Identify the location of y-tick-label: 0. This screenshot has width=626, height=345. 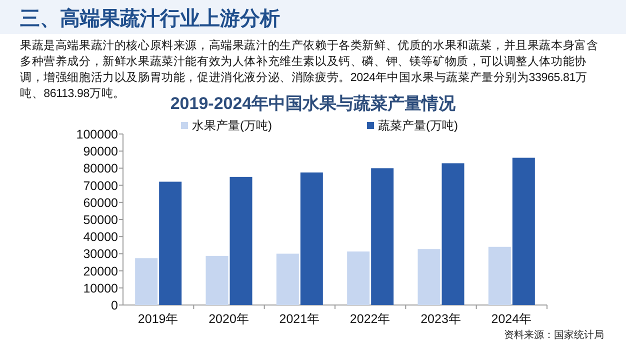
(114, 305).